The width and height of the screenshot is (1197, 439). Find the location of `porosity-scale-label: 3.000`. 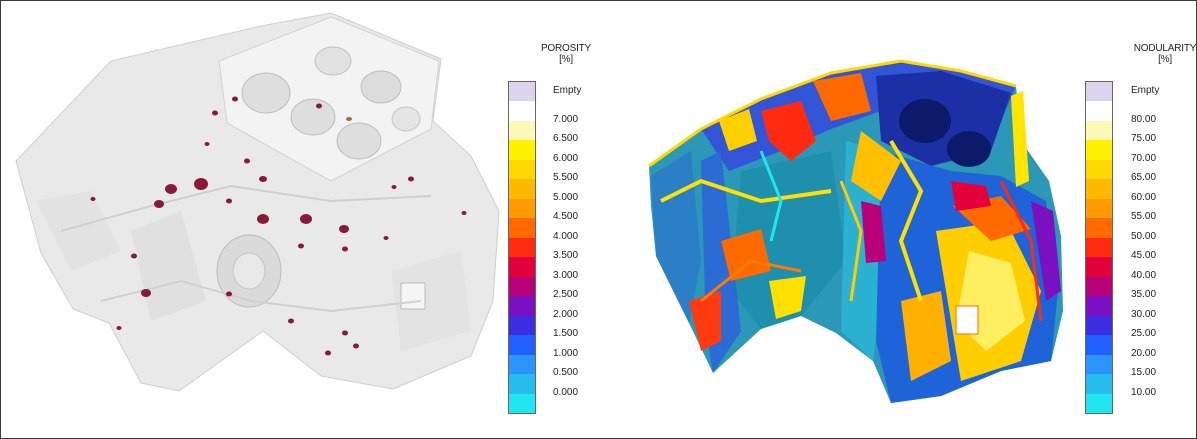

porosity-scale-label: 3.000 is located at coordinates (566, 275).